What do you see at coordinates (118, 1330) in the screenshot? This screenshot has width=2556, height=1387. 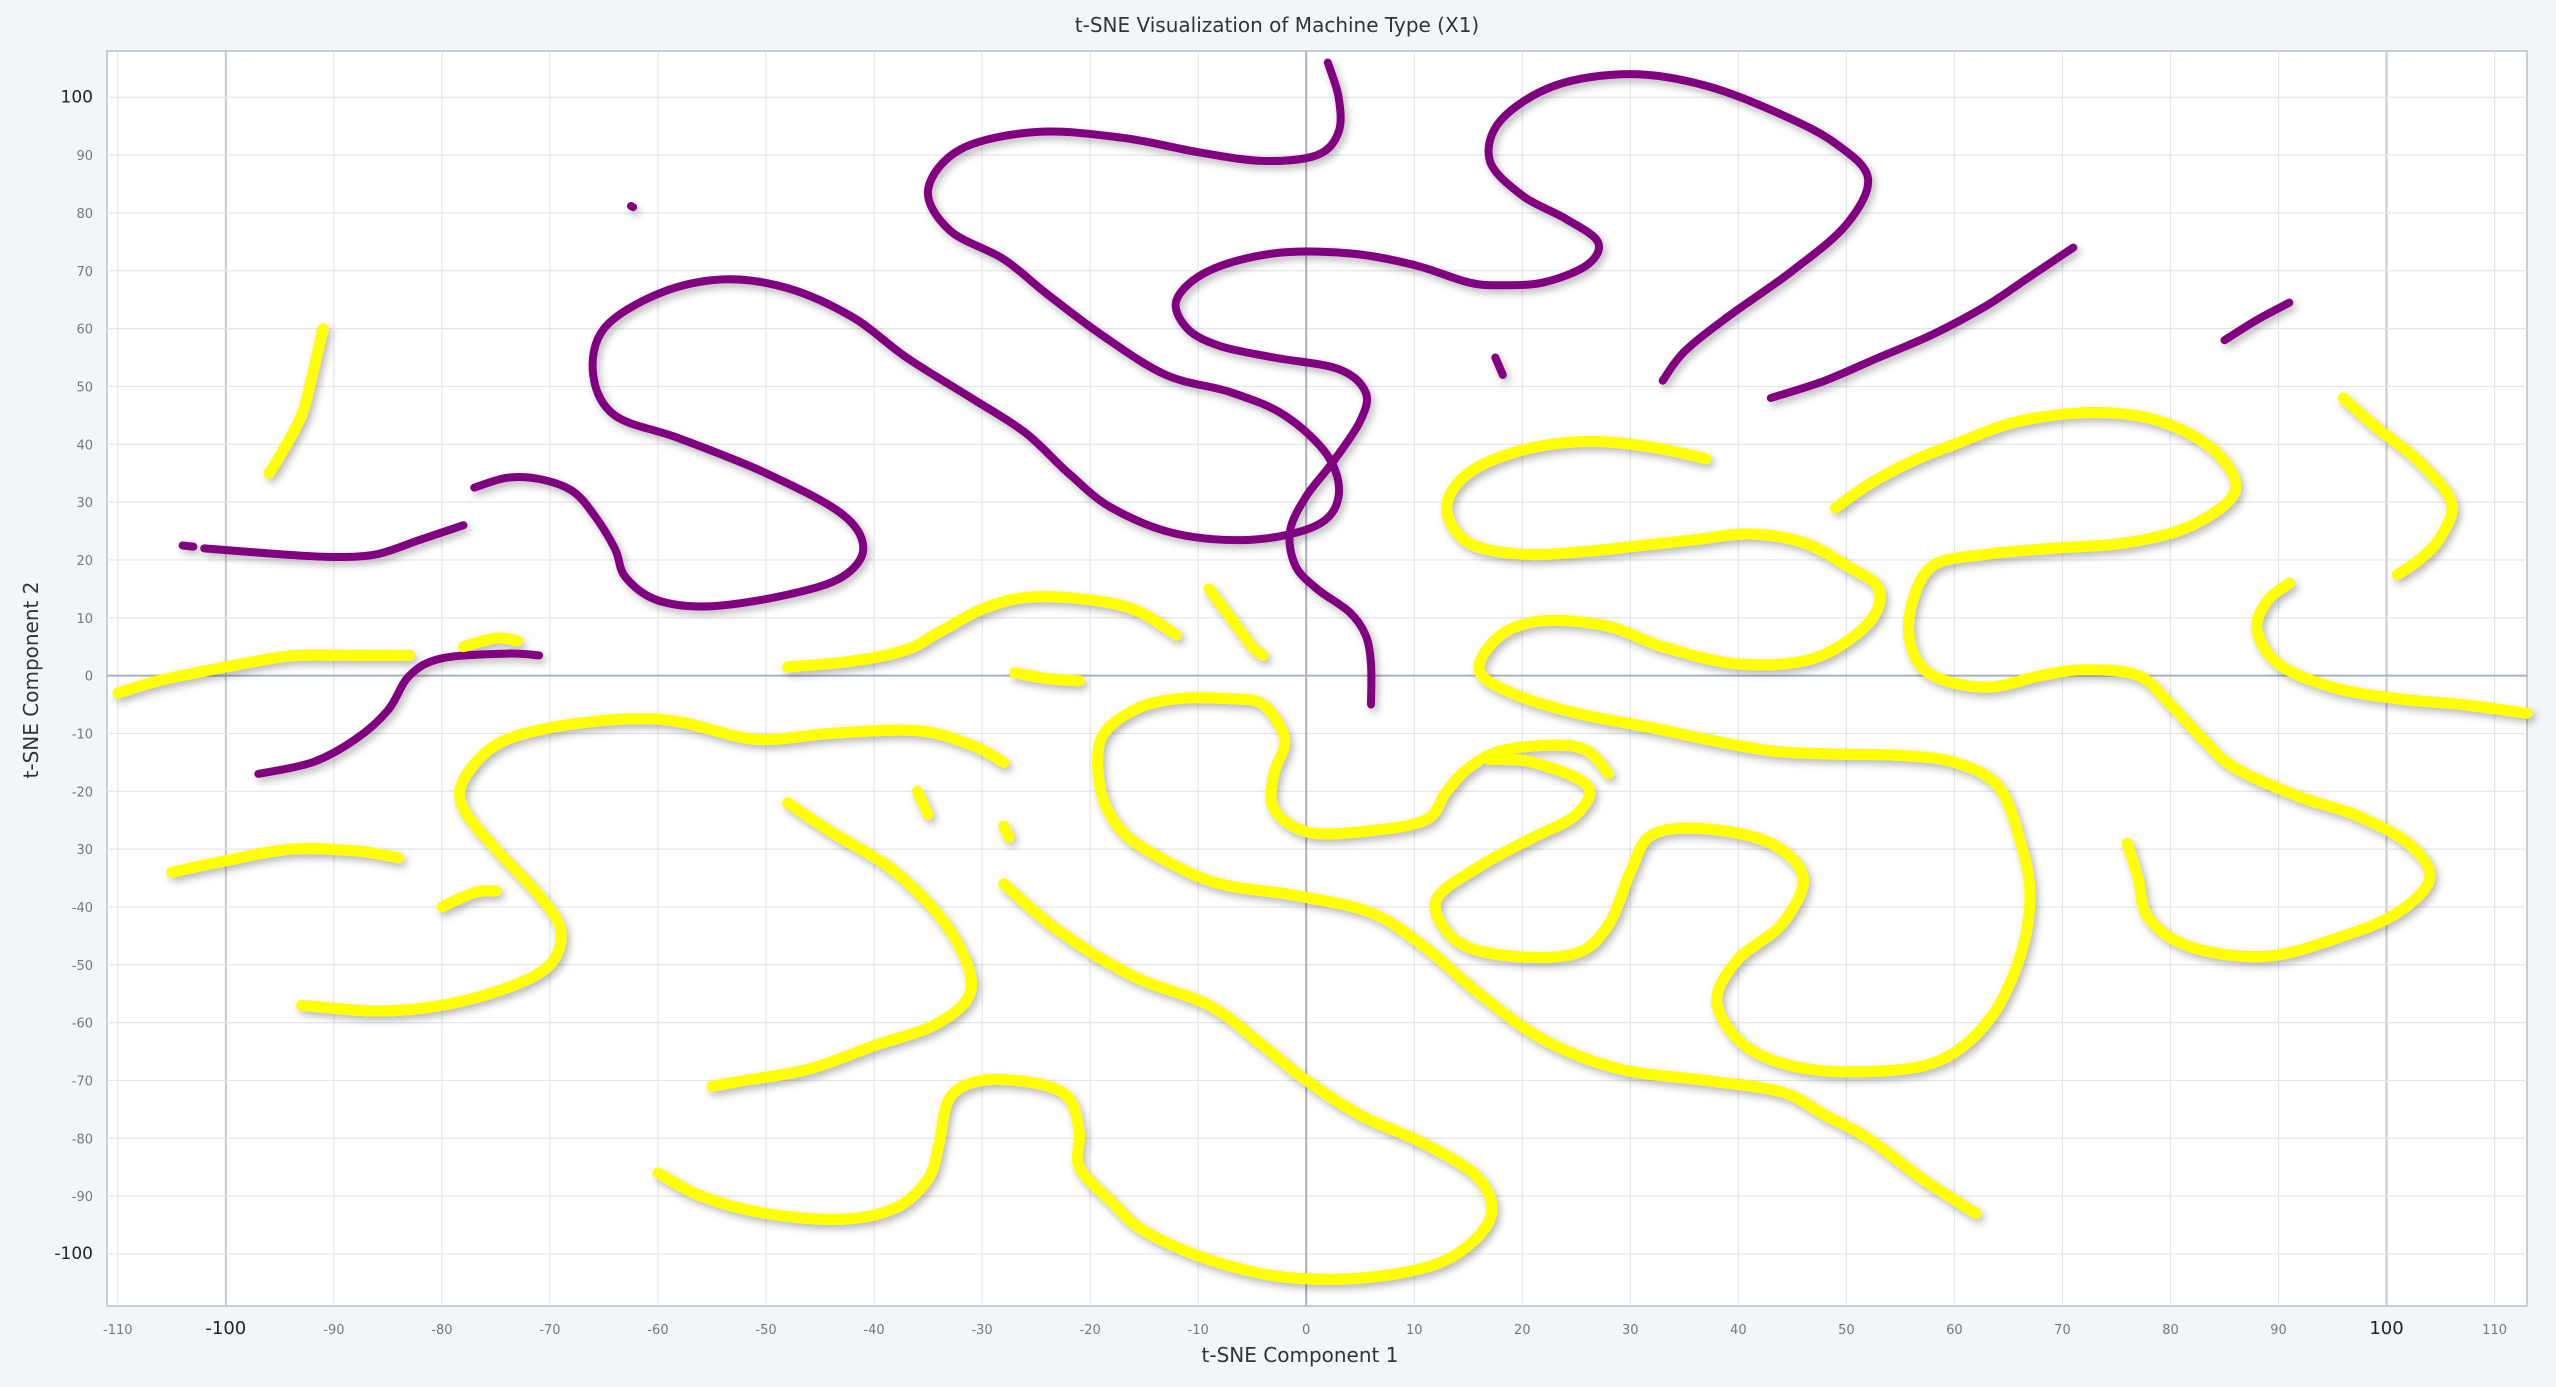 I see `x-tick-label: -110` at bounding box center [118, 1330].